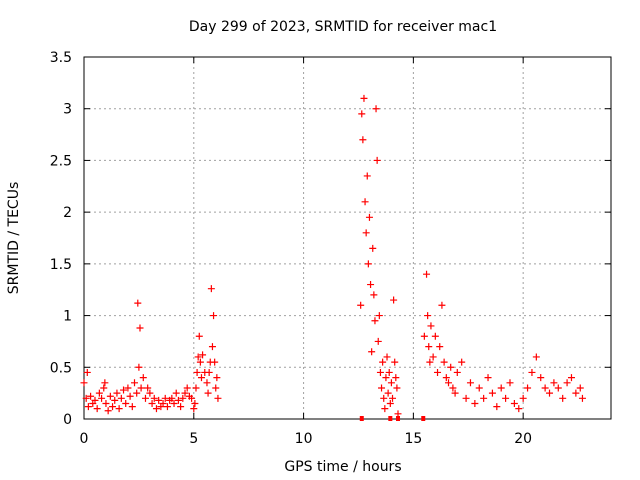 The width and height of the screenshot is (640, 480). Describe the element at coordinates (61, 58) in the screenshot. I see `y-tick-label: 3.5` at that location.